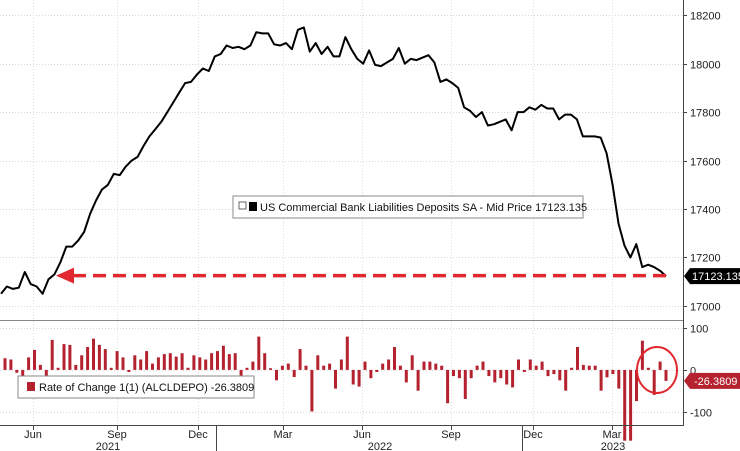 The width and height of the screenshot is (740, 451). Describe the element at coordinates (324, 438) in the screenshot. I see `x-axis-ticks: Jun Sep Dec Mar Jun Sep Dec Mar 2021 2022 2023` at that location.